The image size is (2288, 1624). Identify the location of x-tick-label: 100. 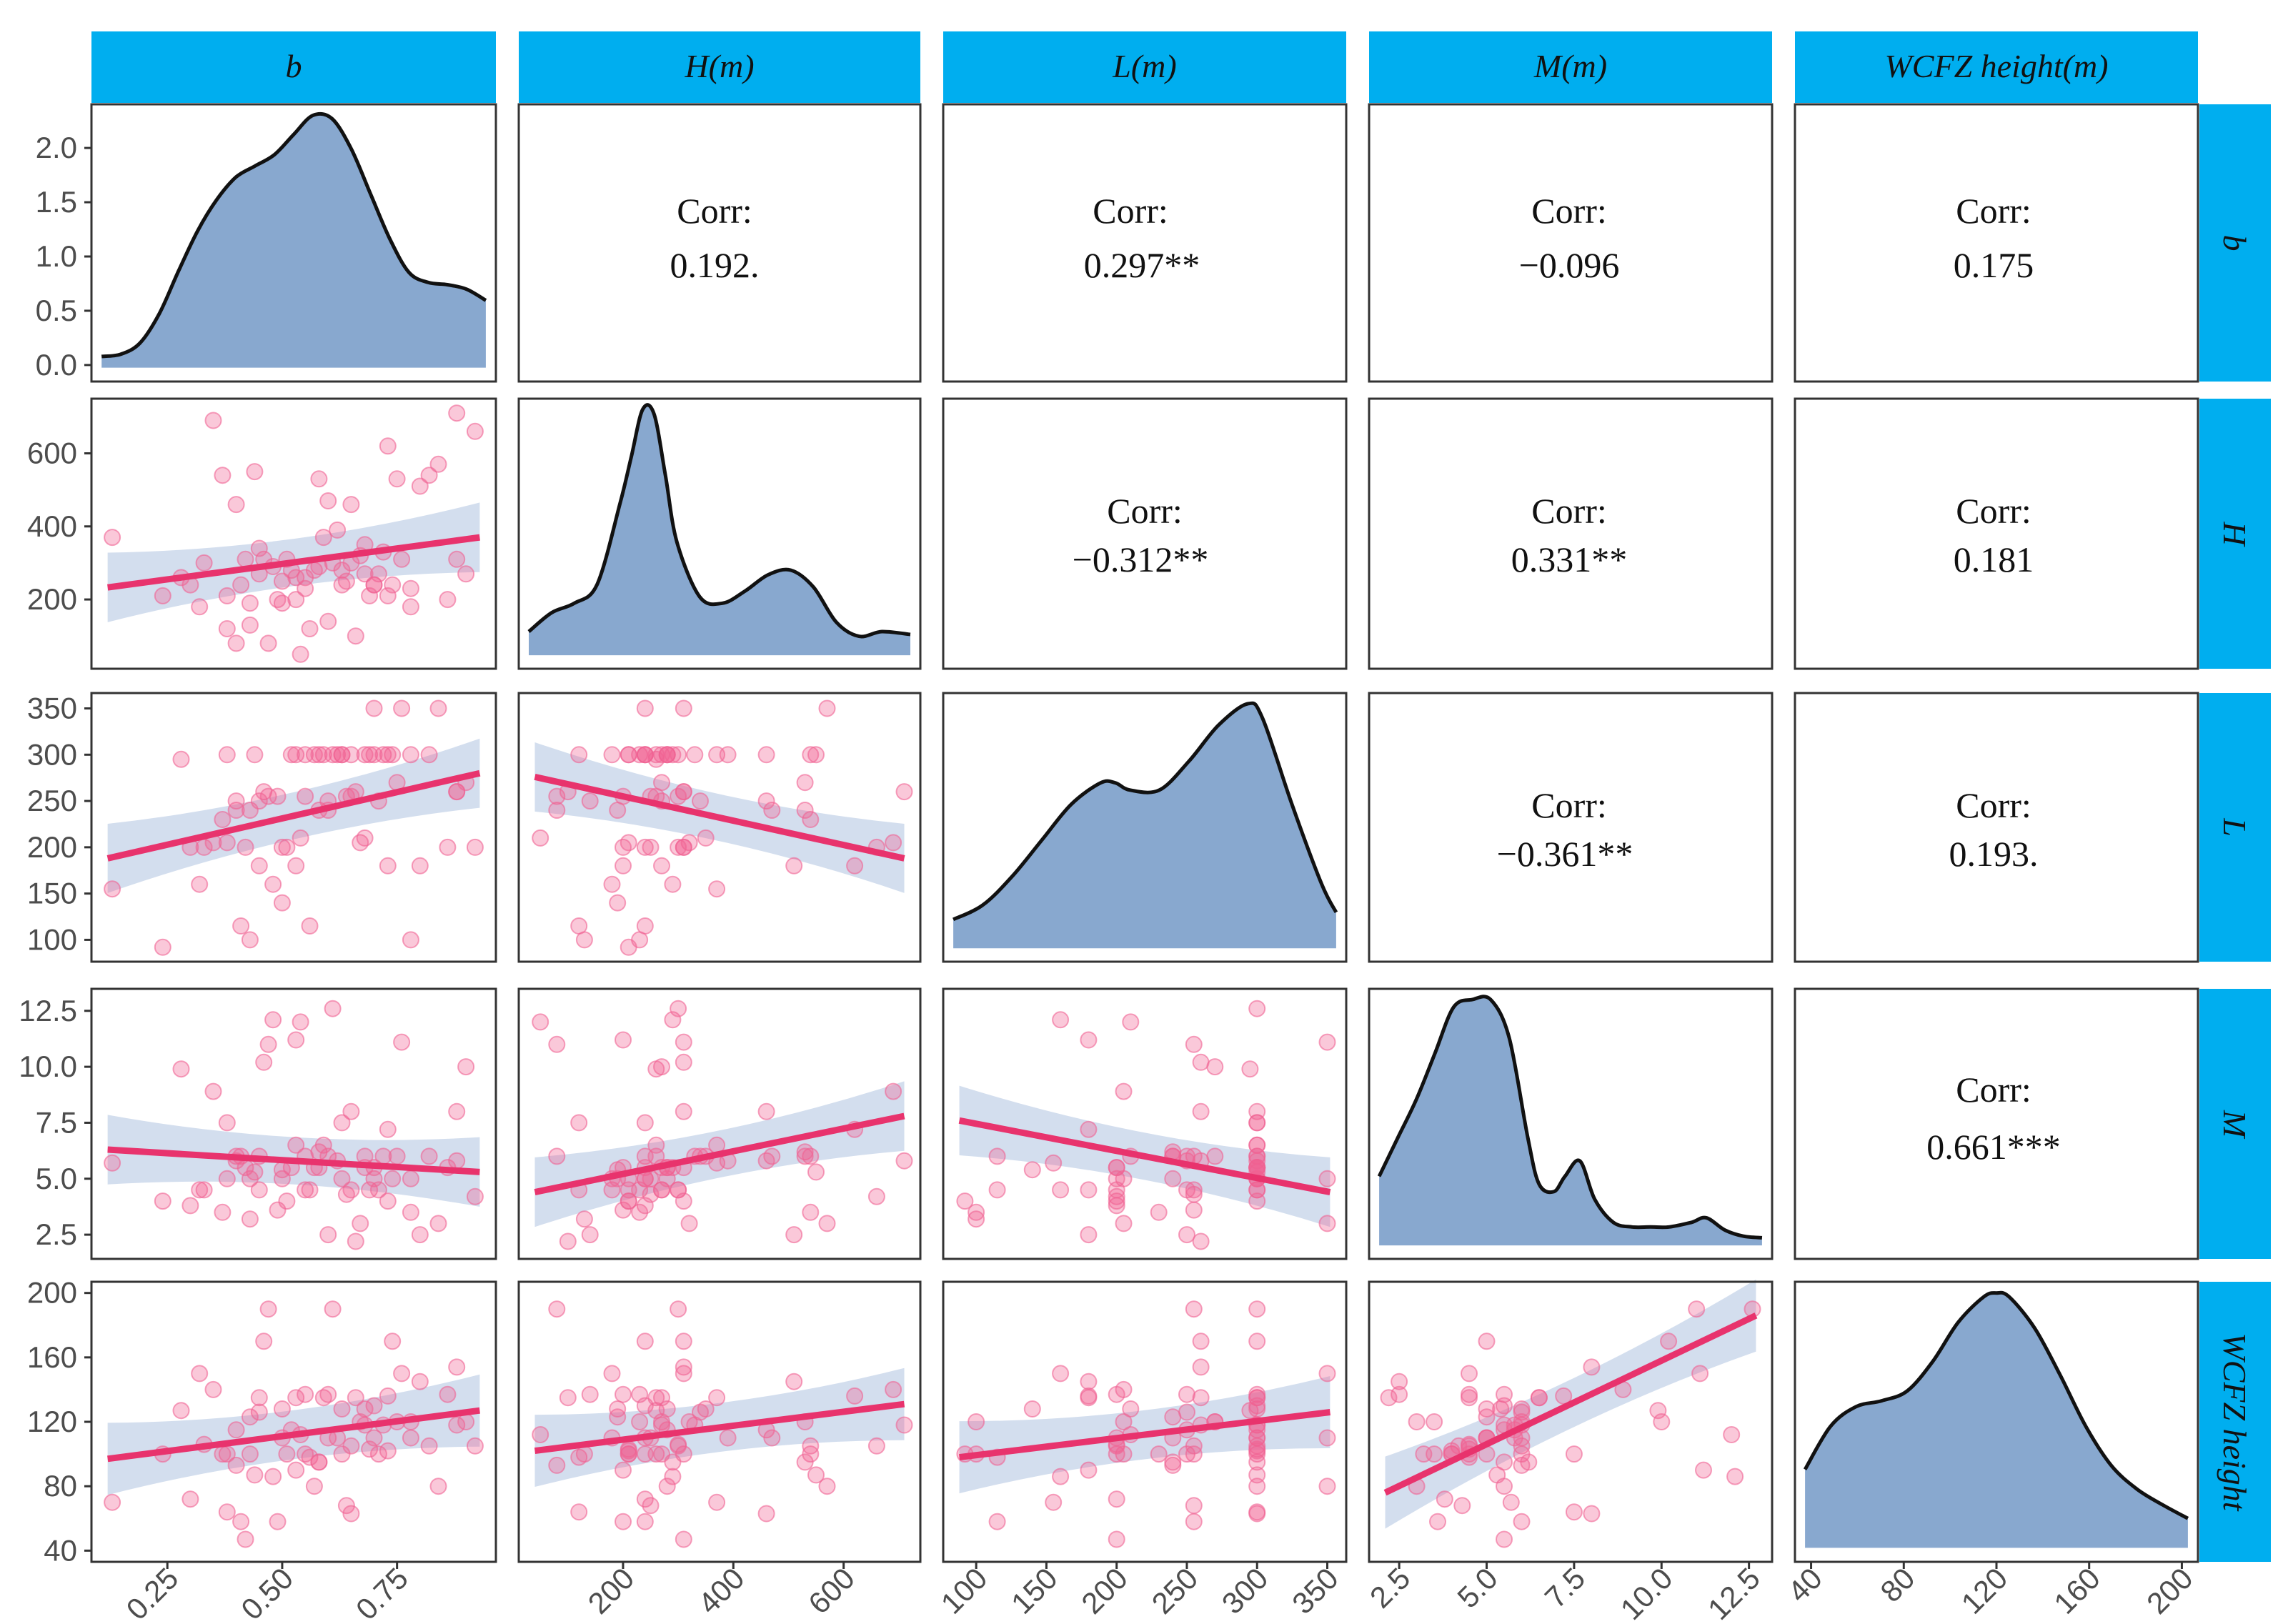
(964, 1591).